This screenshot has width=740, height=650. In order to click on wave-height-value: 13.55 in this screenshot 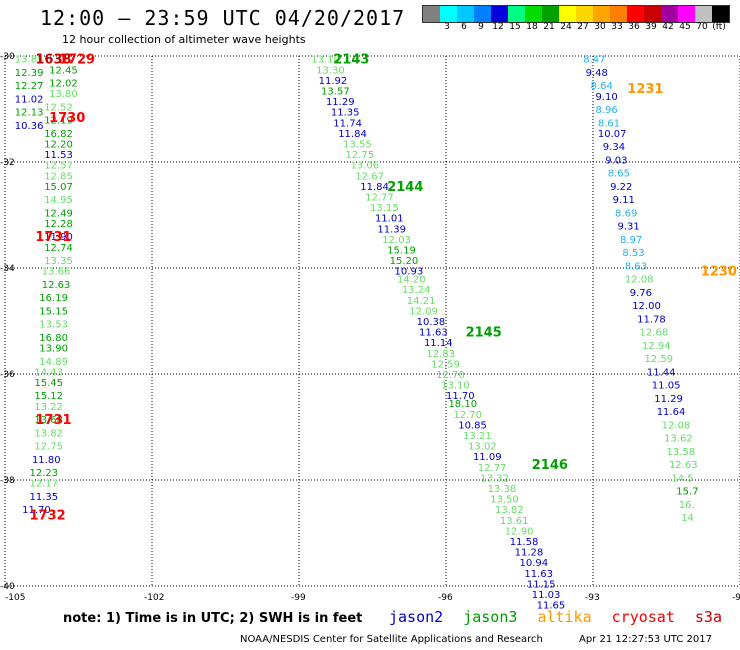, I will do `click(357, 144)`.